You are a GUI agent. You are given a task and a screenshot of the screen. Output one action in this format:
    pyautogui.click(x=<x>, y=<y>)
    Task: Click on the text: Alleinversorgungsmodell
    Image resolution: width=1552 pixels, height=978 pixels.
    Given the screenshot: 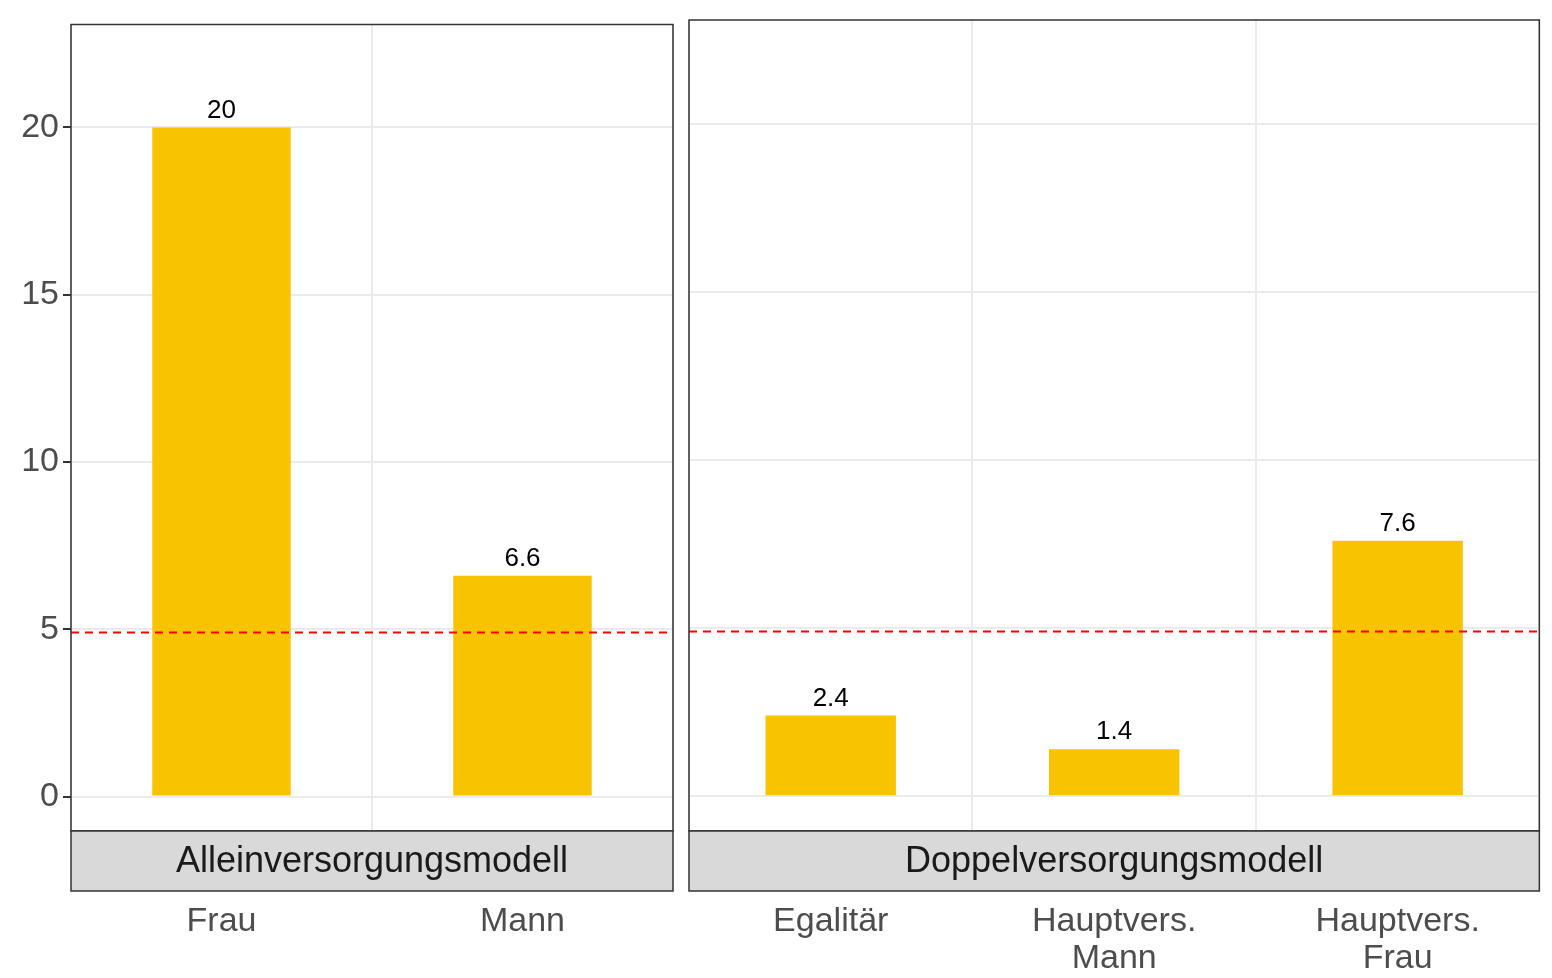 What is the action you would take?
    pyautogui.click(x=372, y=859)
    